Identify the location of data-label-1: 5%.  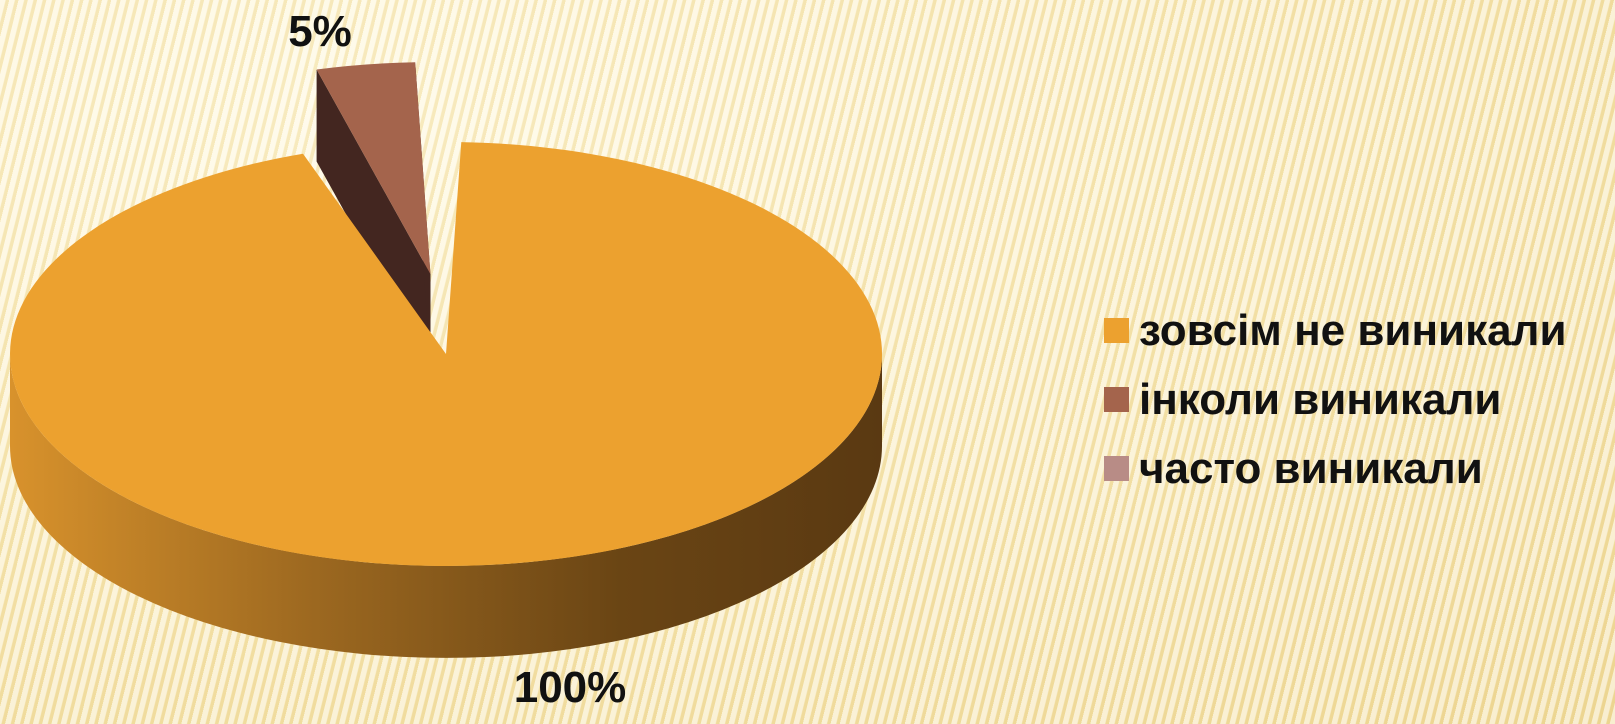
(320, 31).